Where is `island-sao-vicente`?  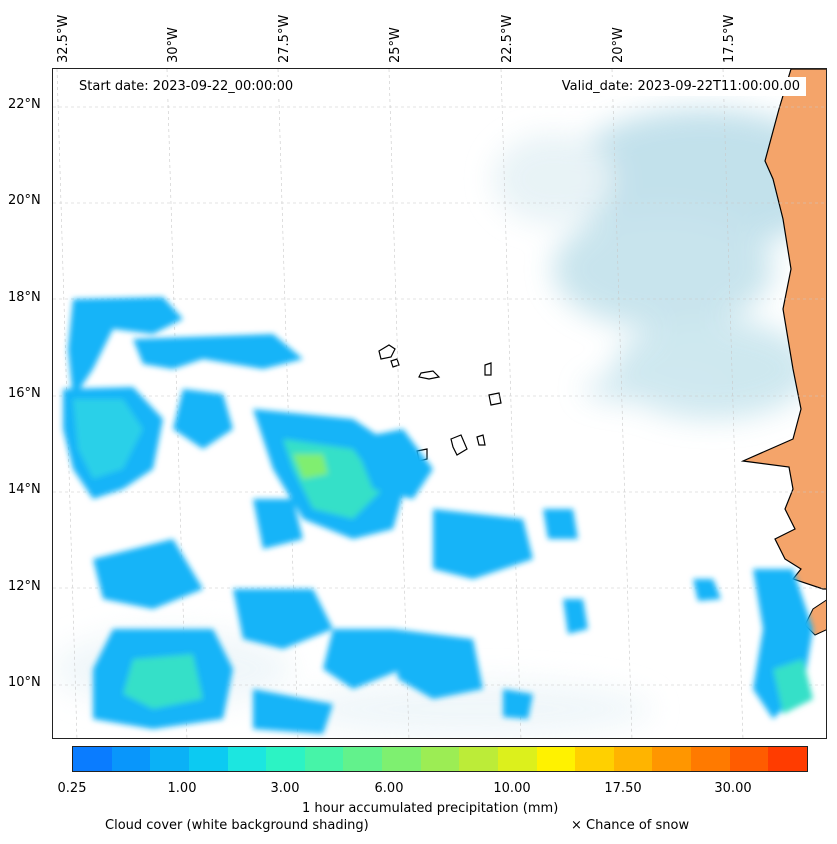
island-sao-vicente is located at coordinates (395, 363).